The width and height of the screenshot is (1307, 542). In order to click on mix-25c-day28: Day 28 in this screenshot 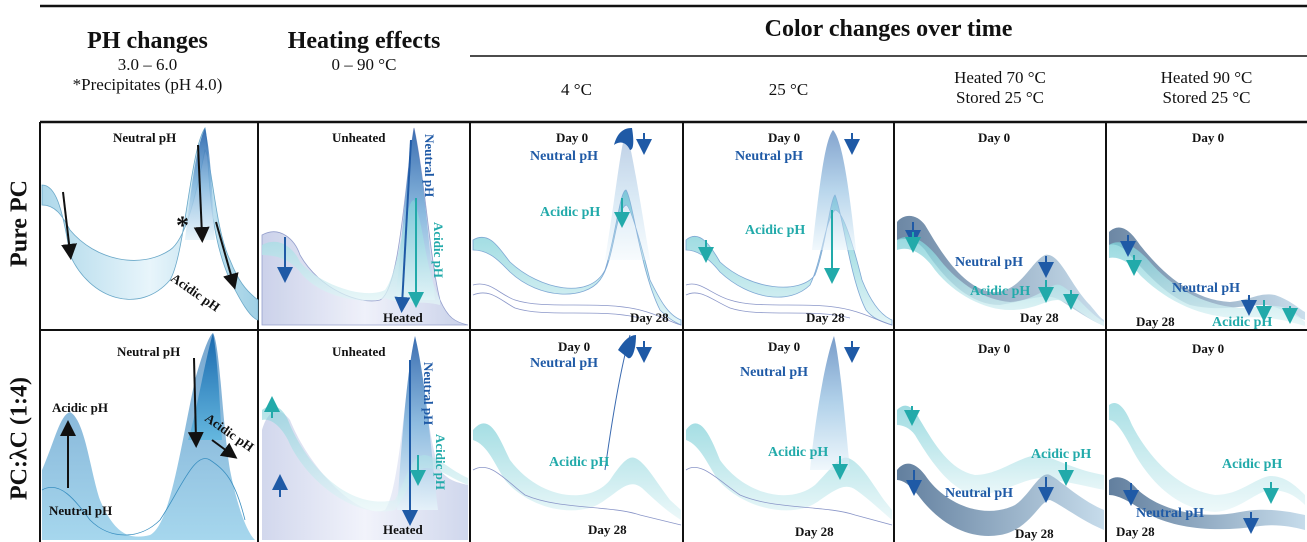, I will do `click(814, 531)`.